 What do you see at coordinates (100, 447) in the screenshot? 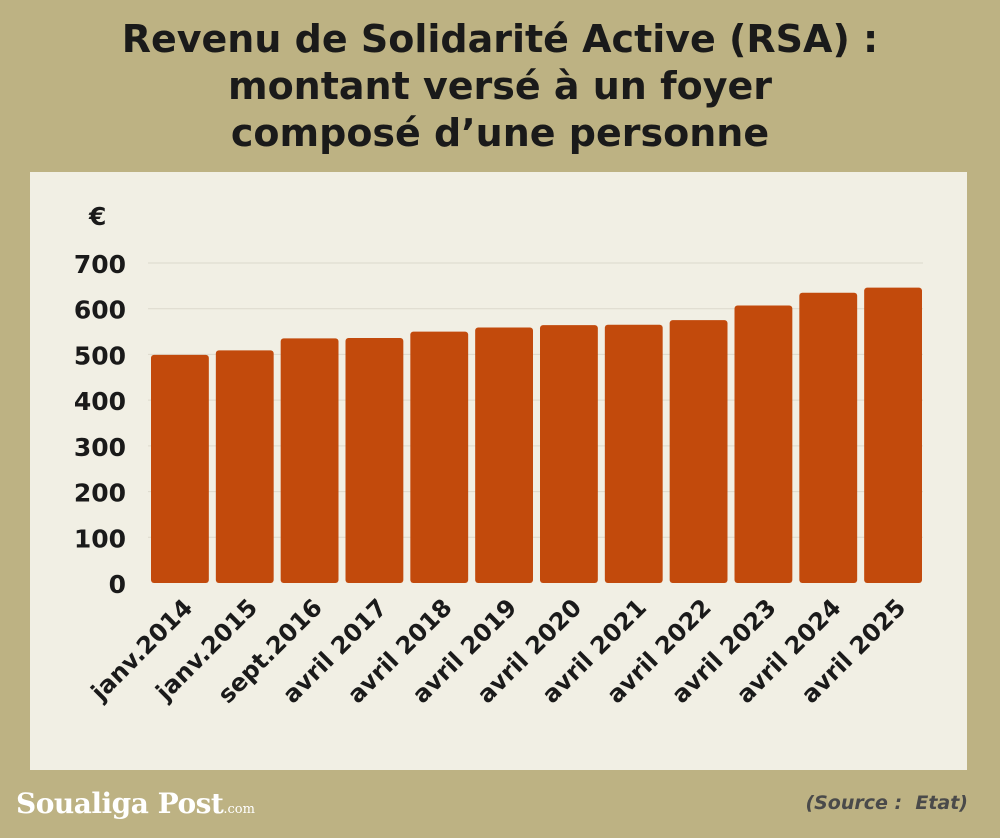
I see `y-tick-label-300: 300` at bounding box center [100, 447].